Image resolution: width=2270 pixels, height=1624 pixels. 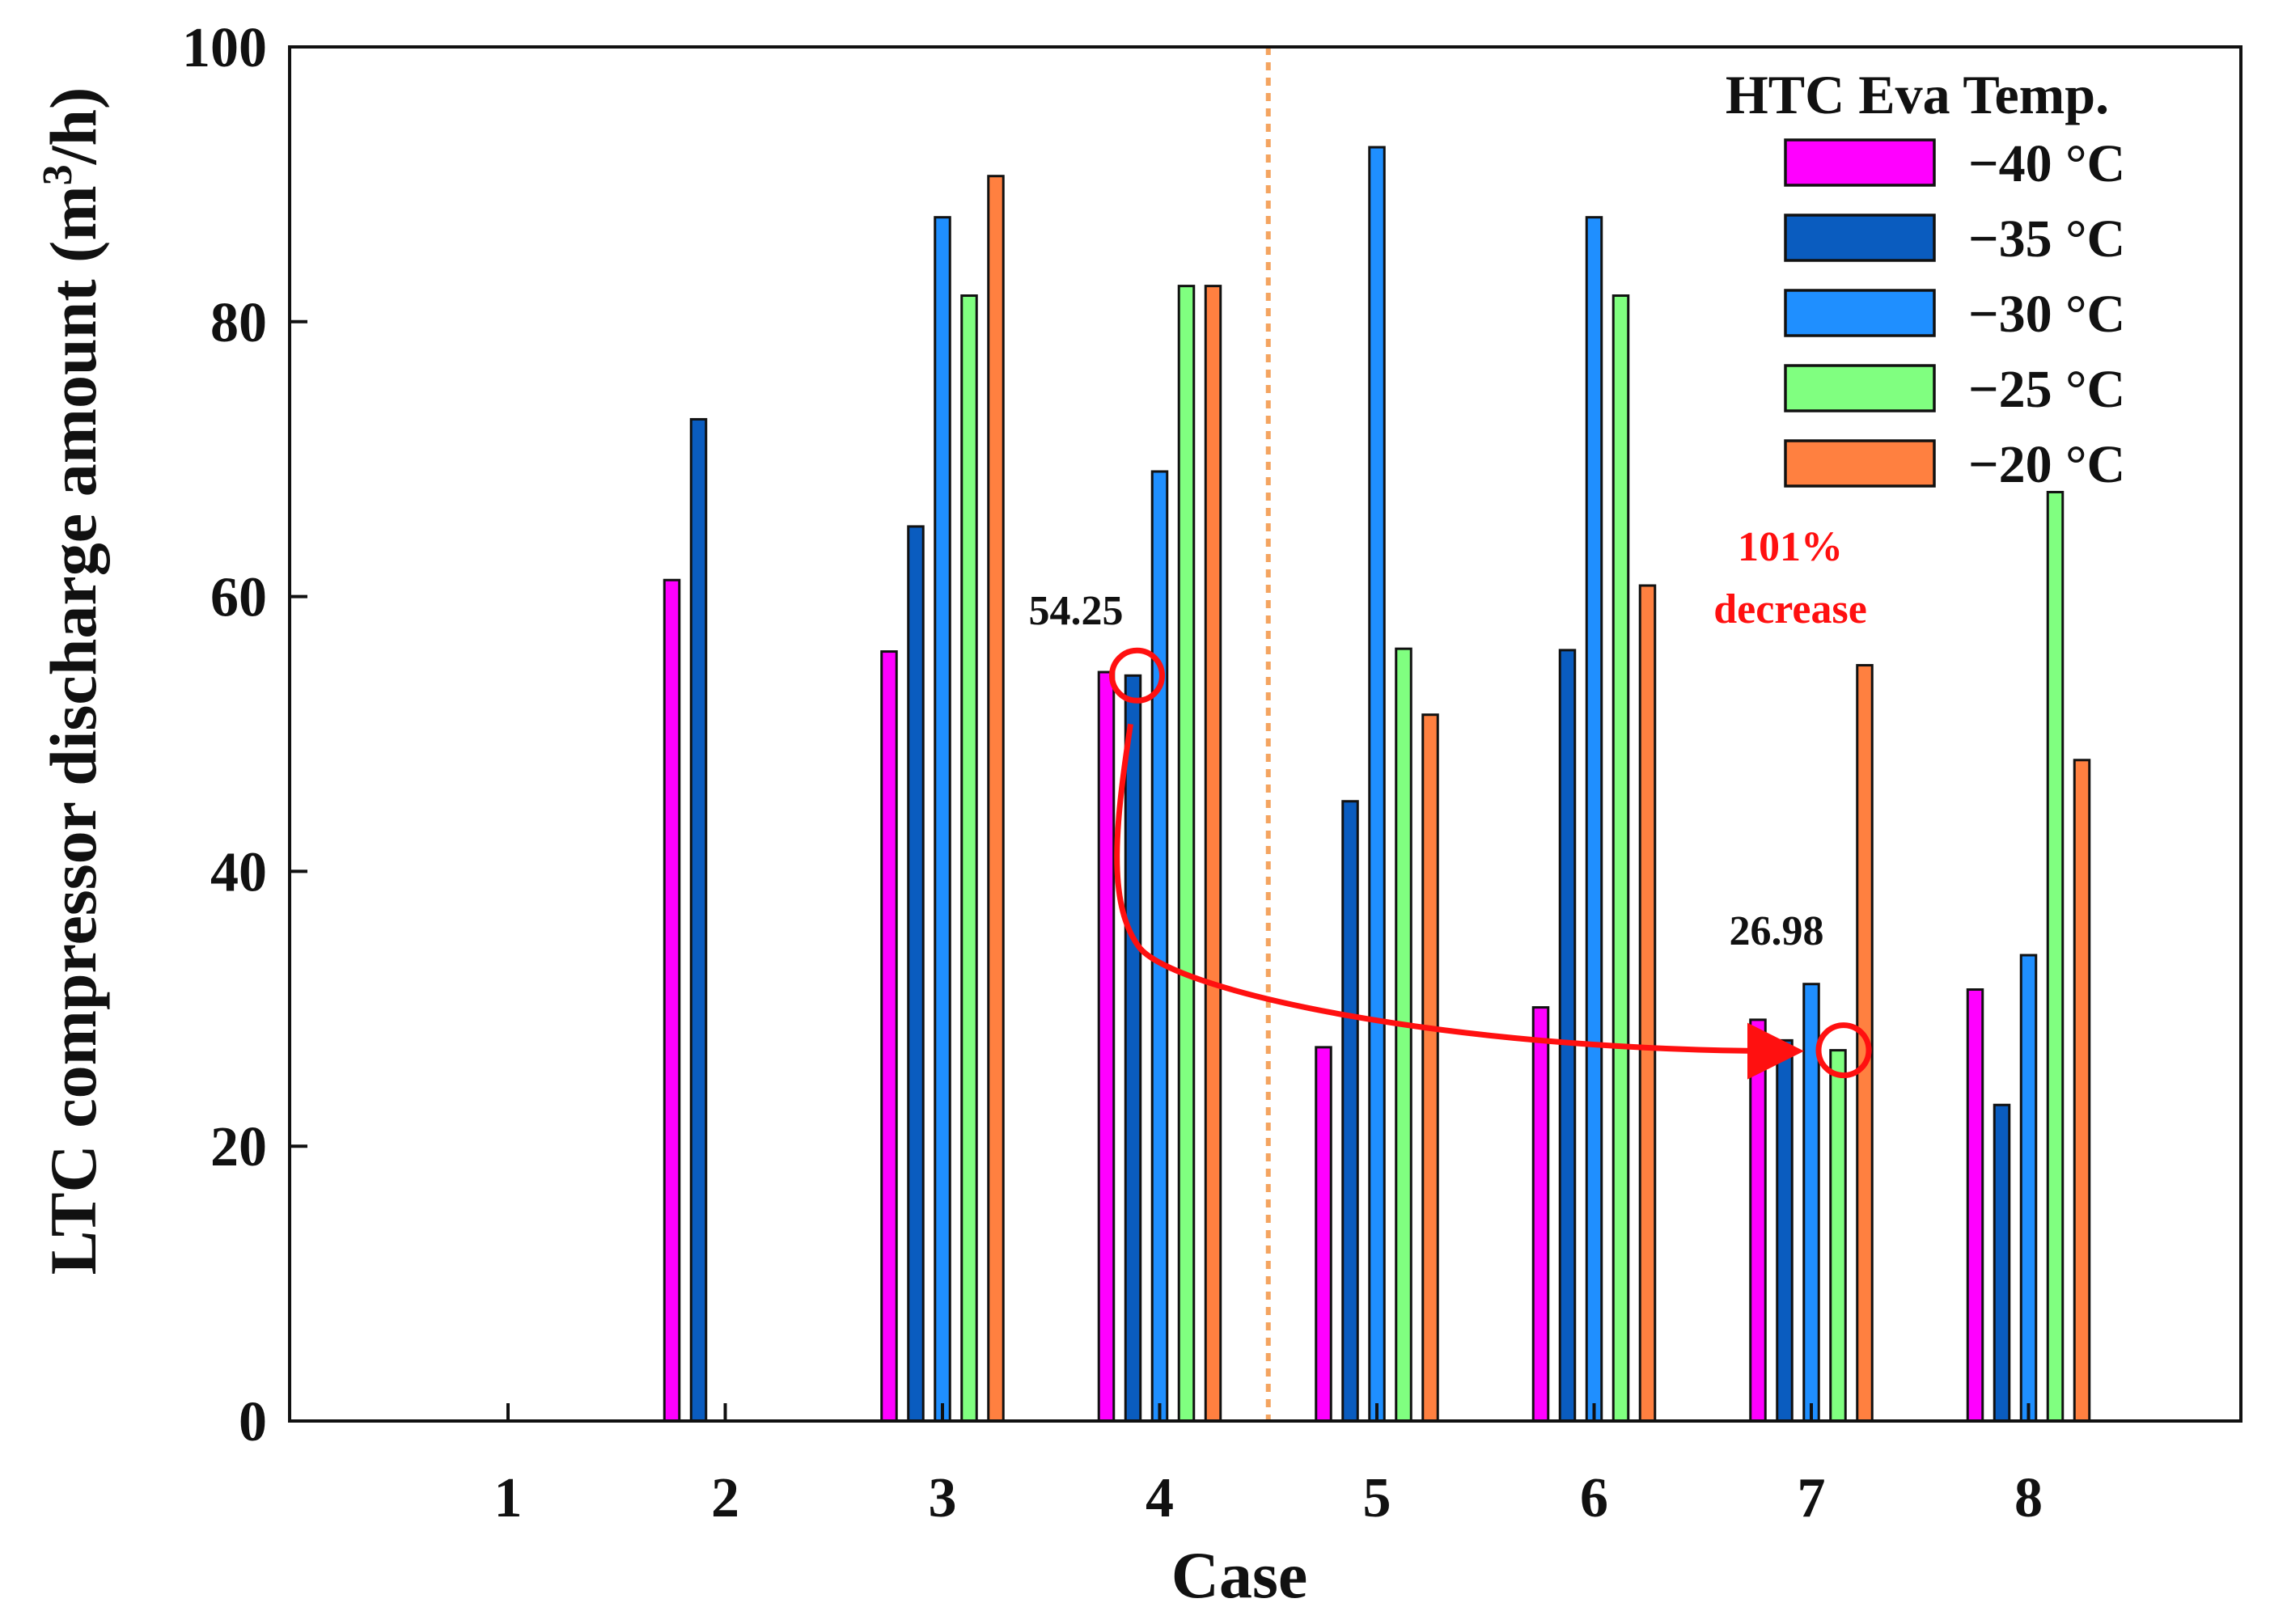 What do you see at coordinates (1594, 1498) in the screenshot?
I see `x-tick-label-6: 6` at bounding box center [1594, 1498].